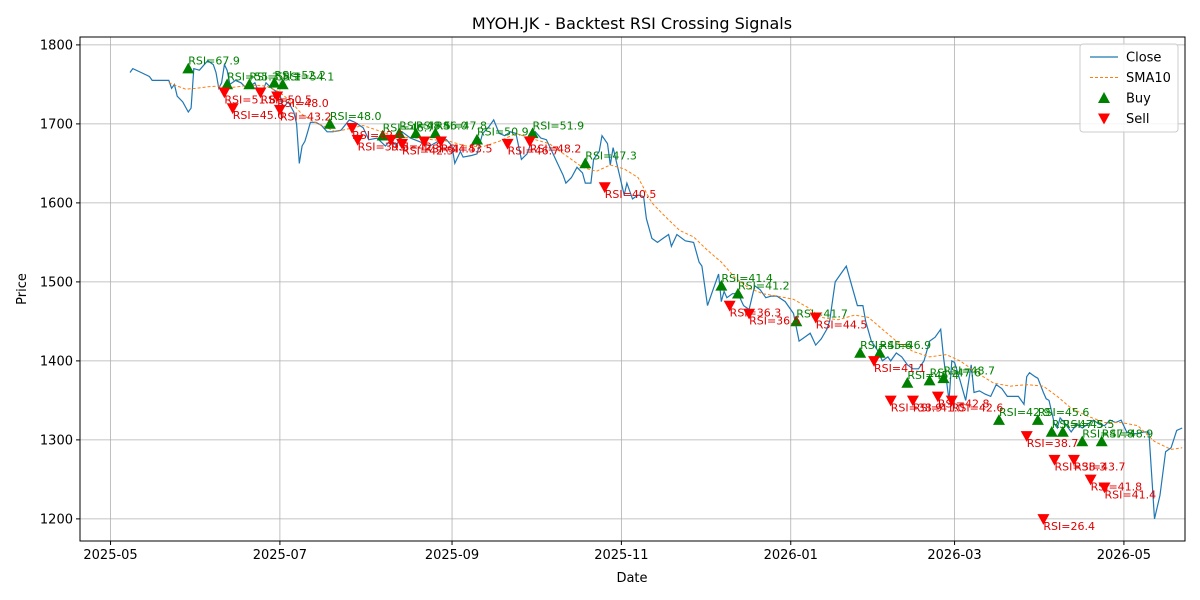 The width and height of the screenshot is (1200, 600). Describe the element at coordinates (747, 278) in the screenshot. I see `buy-annotation: RSI=41.4` at that location.